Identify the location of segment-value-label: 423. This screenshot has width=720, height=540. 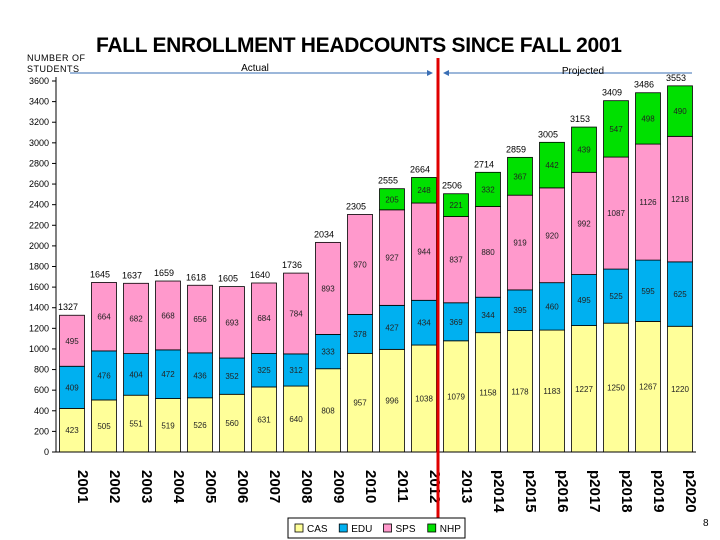
(72, 430).